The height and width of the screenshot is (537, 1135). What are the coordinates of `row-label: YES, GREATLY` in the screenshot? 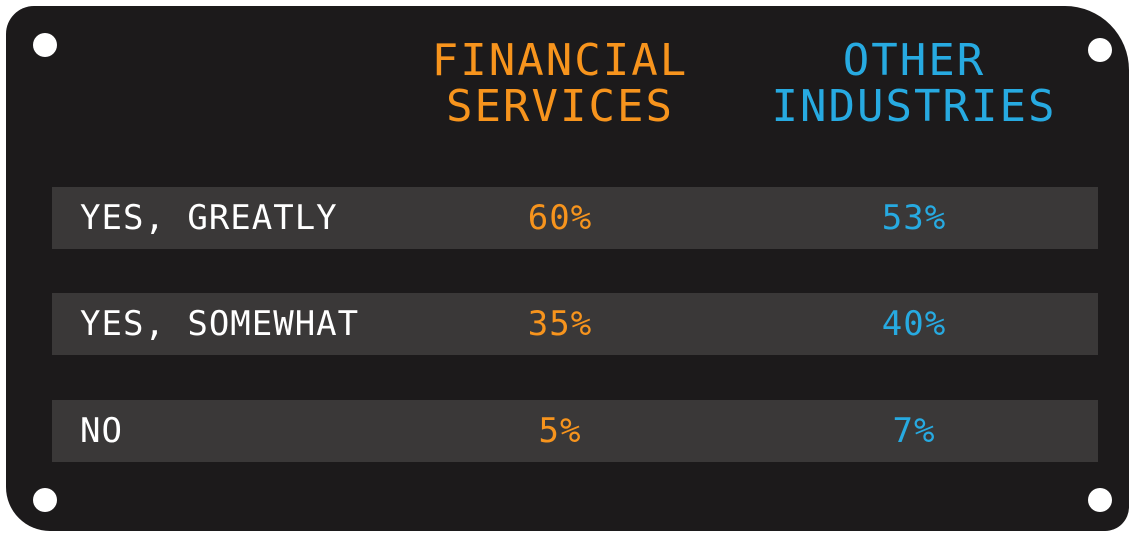 It's located at (209, 218).